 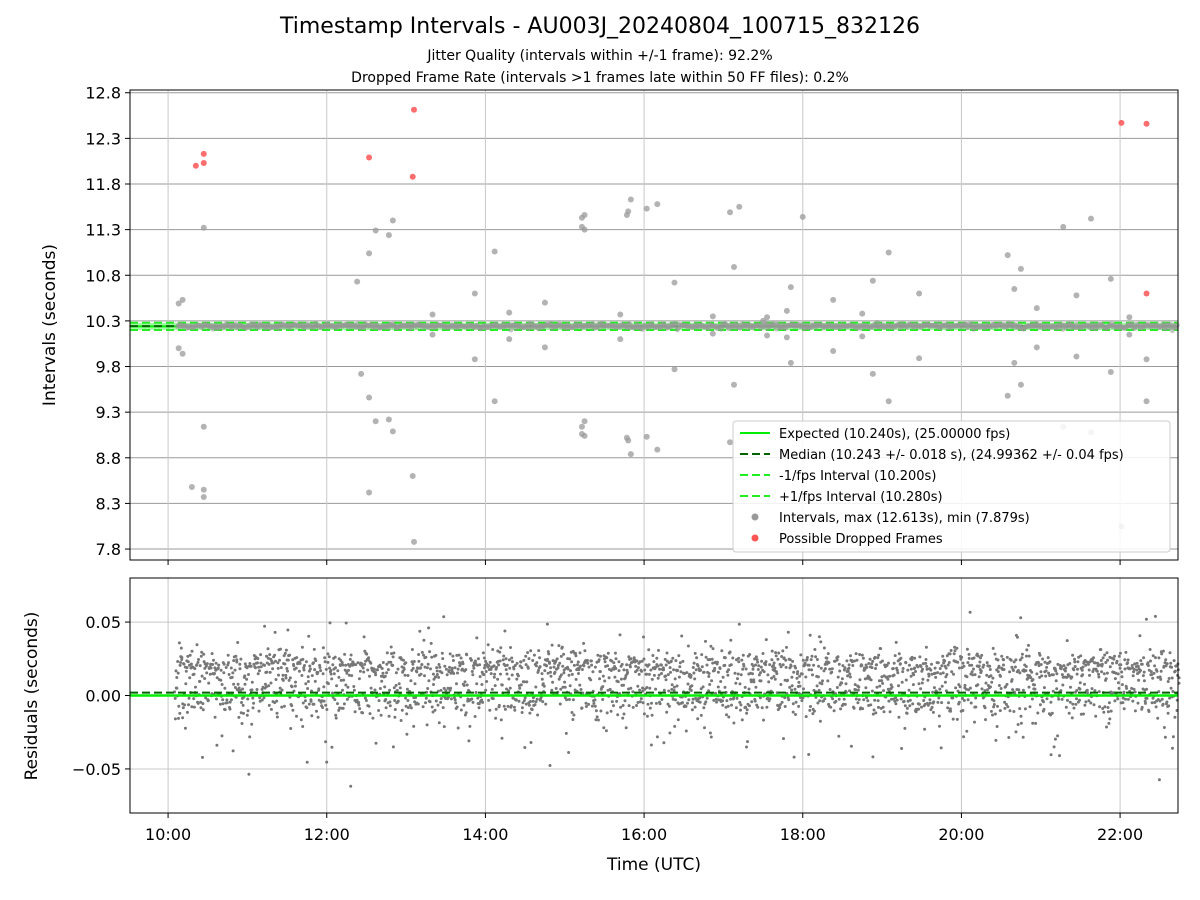 What do you see at coordinates (103, 321) in the screenshot?
I see `top-y-tick-label: 10.3` at bounding box center [103, 321].